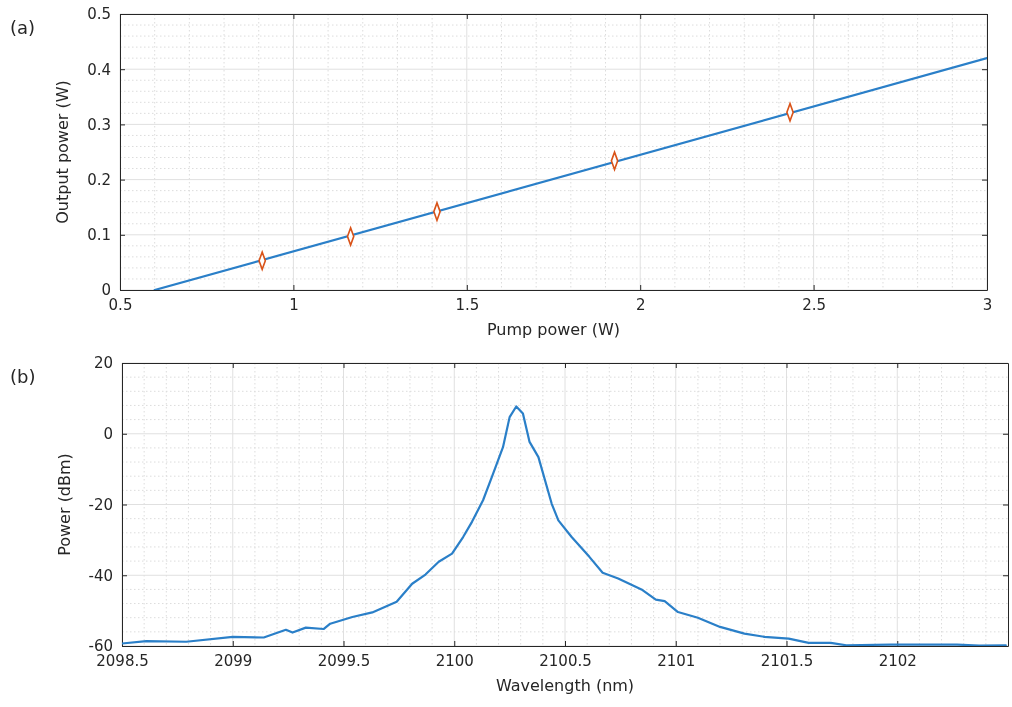 This screenshot has width=1012, height=707. Describe the element at coordinates (640, 304) in the screenshot. I see `x-tick-label: 2` at that location.